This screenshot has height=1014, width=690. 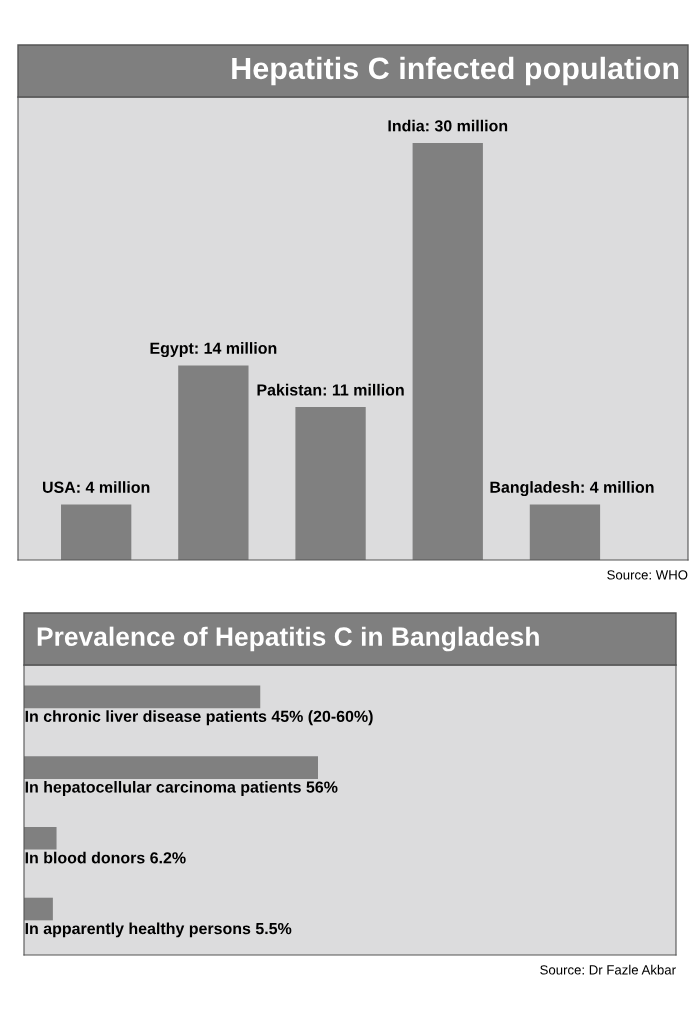 What do you see at coordinates (572, 489) in the screenshot?
I see `data-label: Bangladesh: 4 million` at bounding box center [572, 489].